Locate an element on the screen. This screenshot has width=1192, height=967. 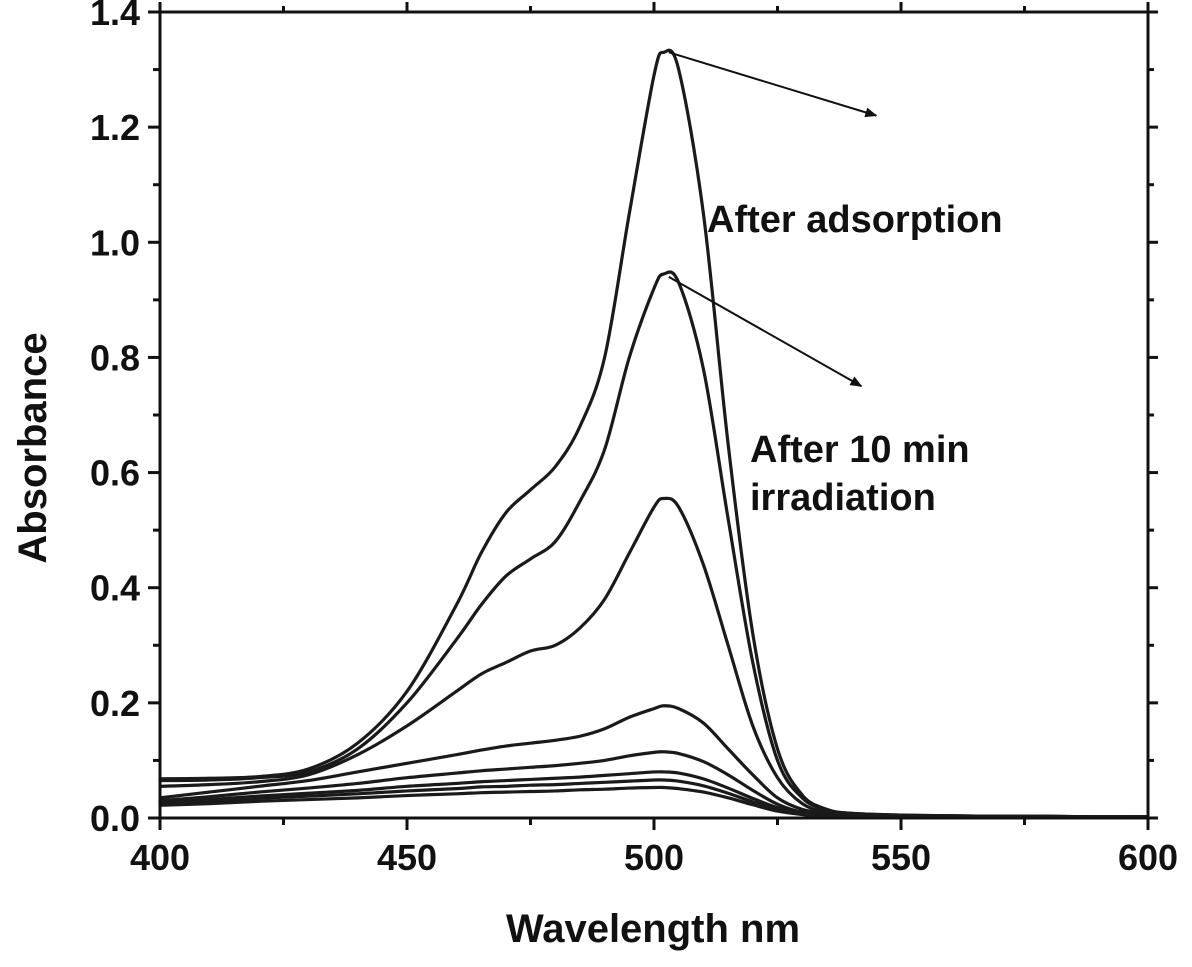
y-axis-title: Absorbance is located at coordinates (33, 447).